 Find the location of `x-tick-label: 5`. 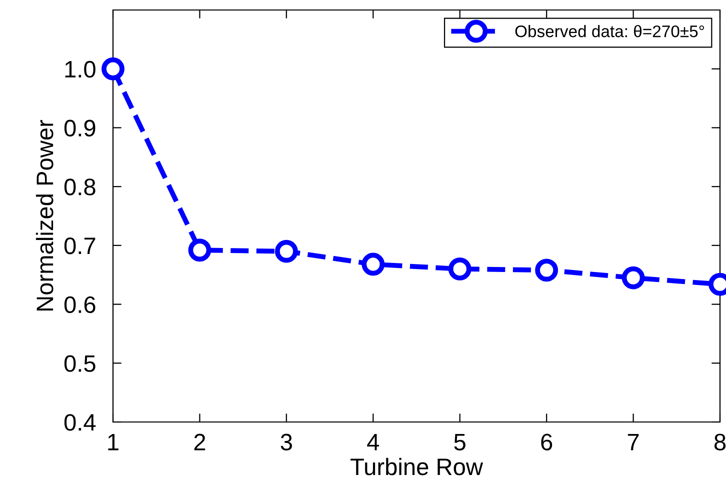

x-tick-label: 5 is located at coordinates (460, 442).